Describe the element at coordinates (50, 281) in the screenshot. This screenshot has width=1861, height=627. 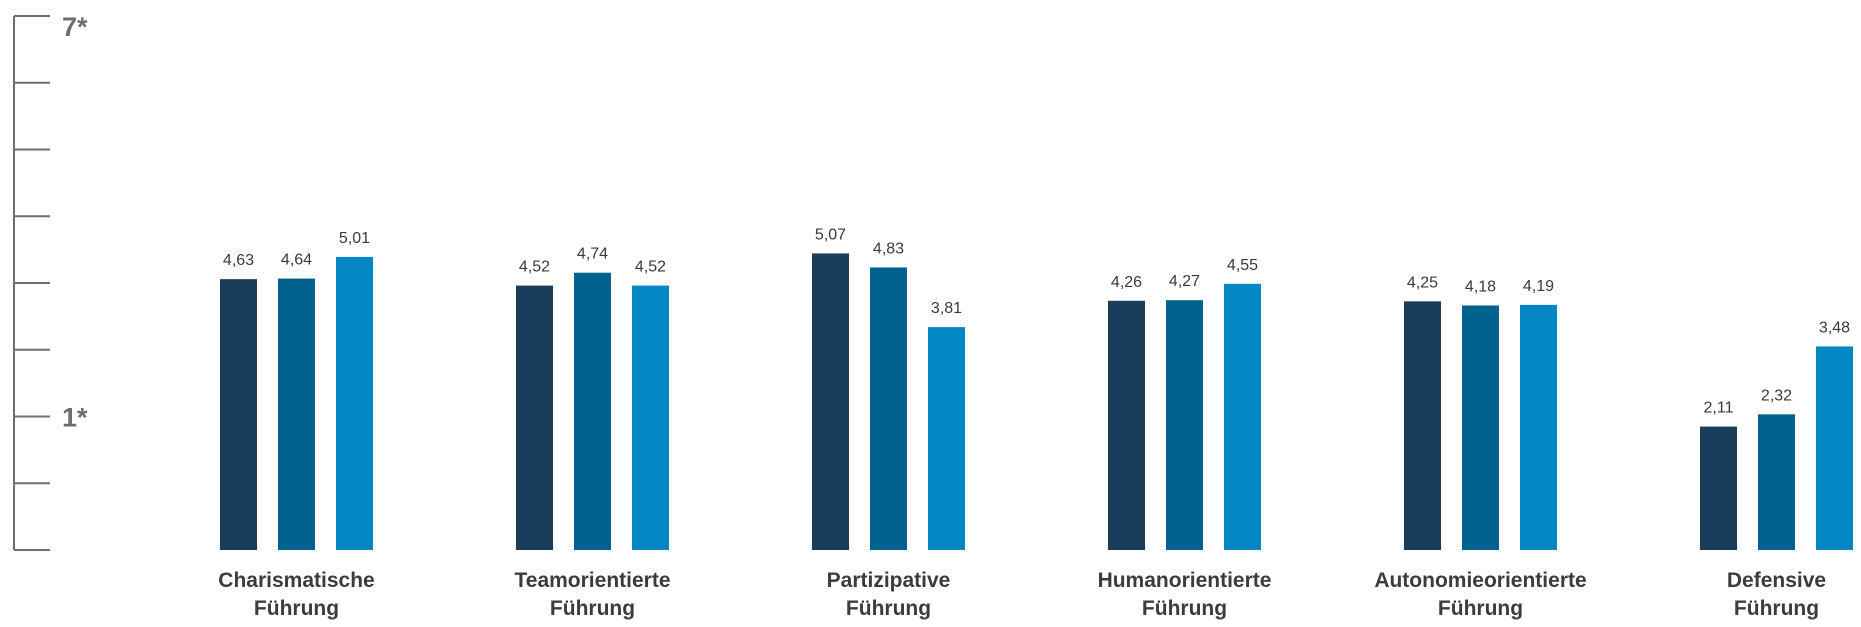
I see `y-axis: 7* 1*` at that location.